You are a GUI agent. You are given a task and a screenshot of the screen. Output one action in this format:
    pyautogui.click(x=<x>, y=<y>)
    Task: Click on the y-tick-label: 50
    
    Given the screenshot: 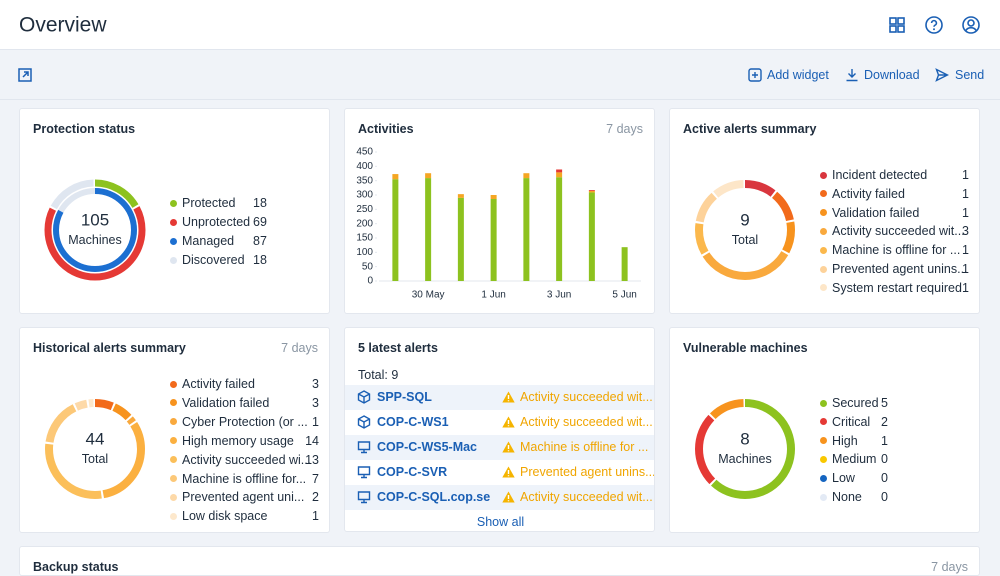 What is the action you would take?
    pyautogui.click(x=368, y=266)
    